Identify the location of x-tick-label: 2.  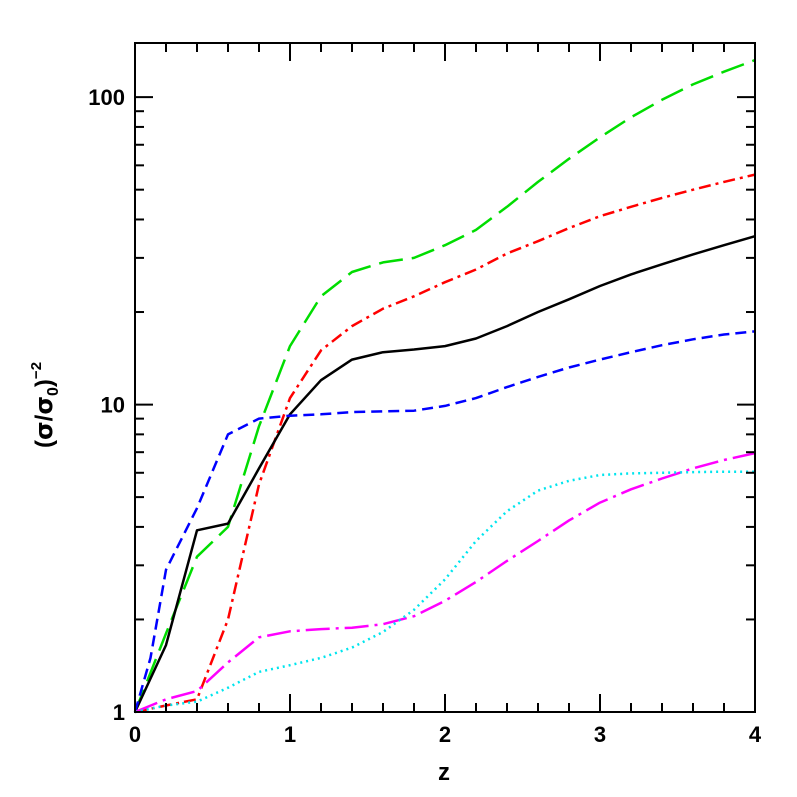
(445, 734).